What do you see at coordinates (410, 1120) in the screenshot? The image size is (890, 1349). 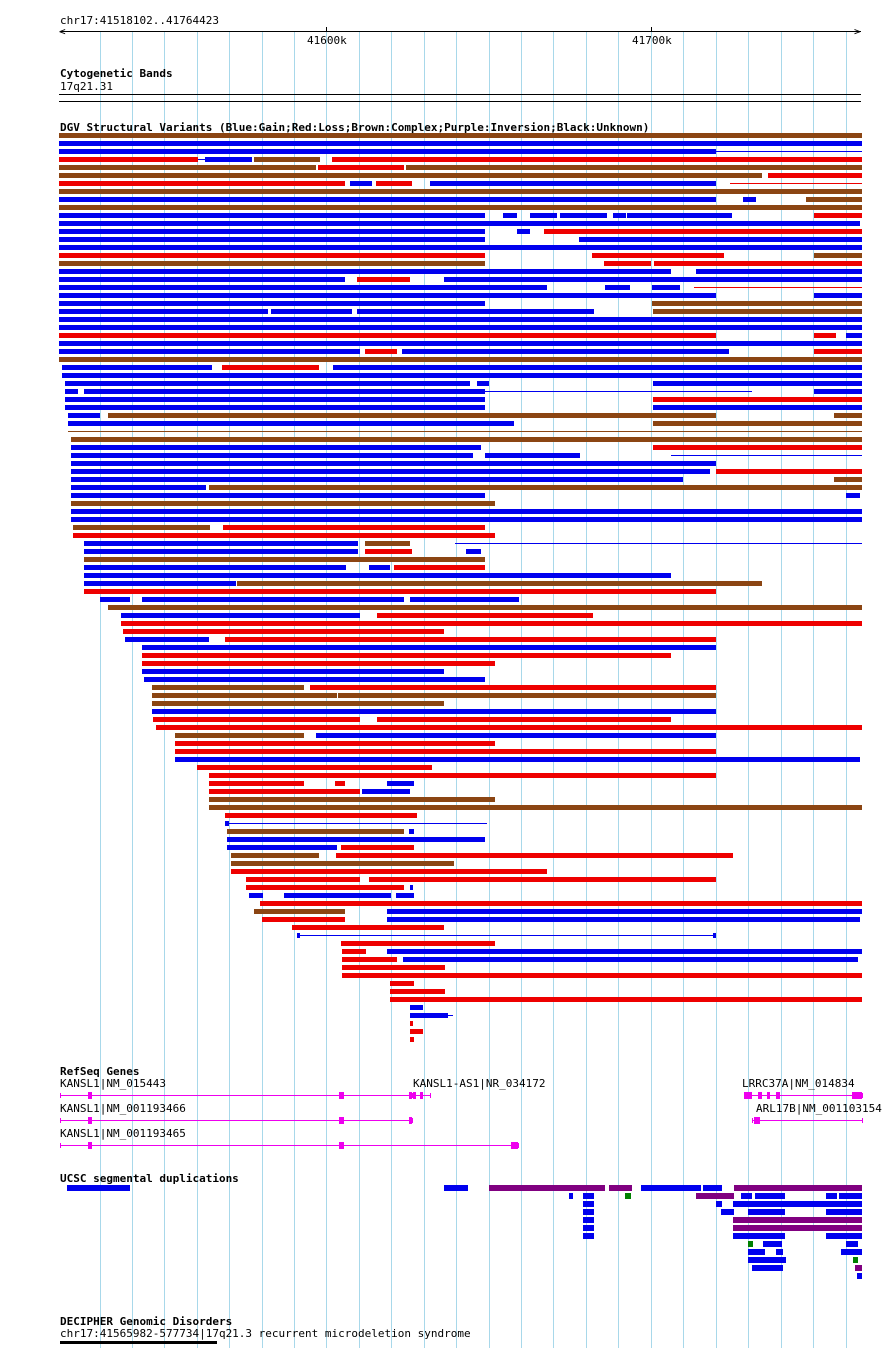 I see `kansl1-nm001193466-exon` at bounding box center [410, 1120].